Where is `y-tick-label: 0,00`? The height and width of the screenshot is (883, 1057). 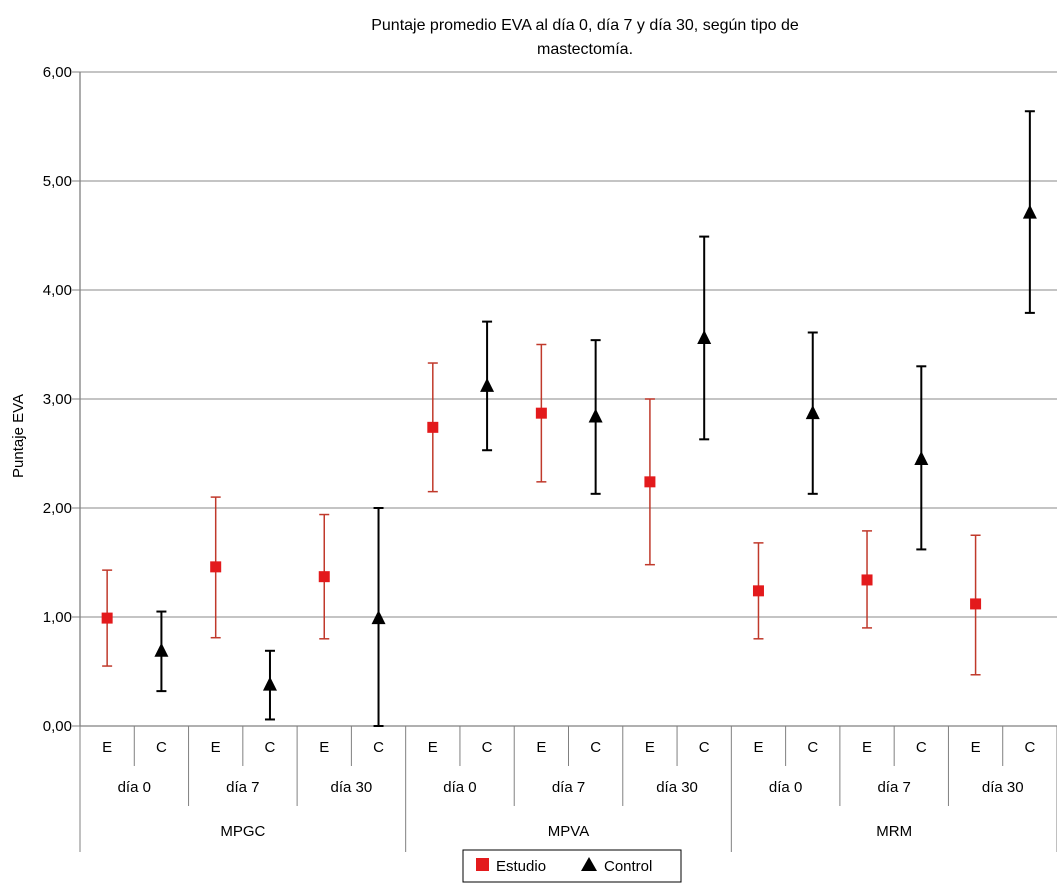
y-tick-label: 0,00 is located at coordinates (57, 726).